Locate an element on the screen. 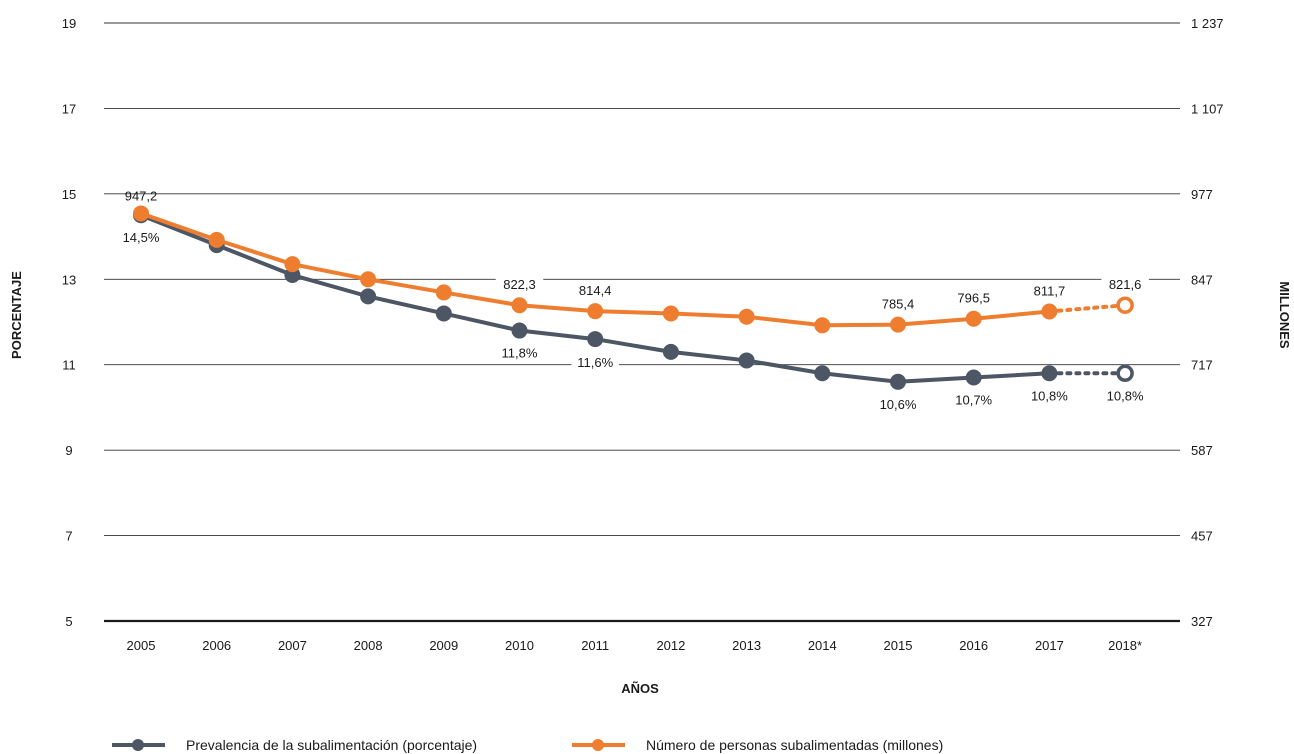 The height and width of the screenshot is (754, 1294). data-label-people: 785,4 is located at coordinates (898, 304).